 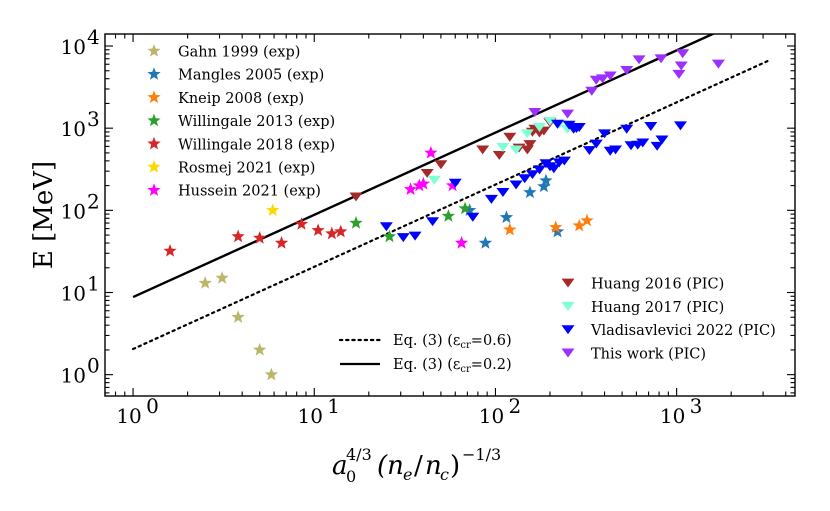 I want to click on x-tick-labels: 10 0 10 1 10 2 10 3, so click(x=409, y=411).